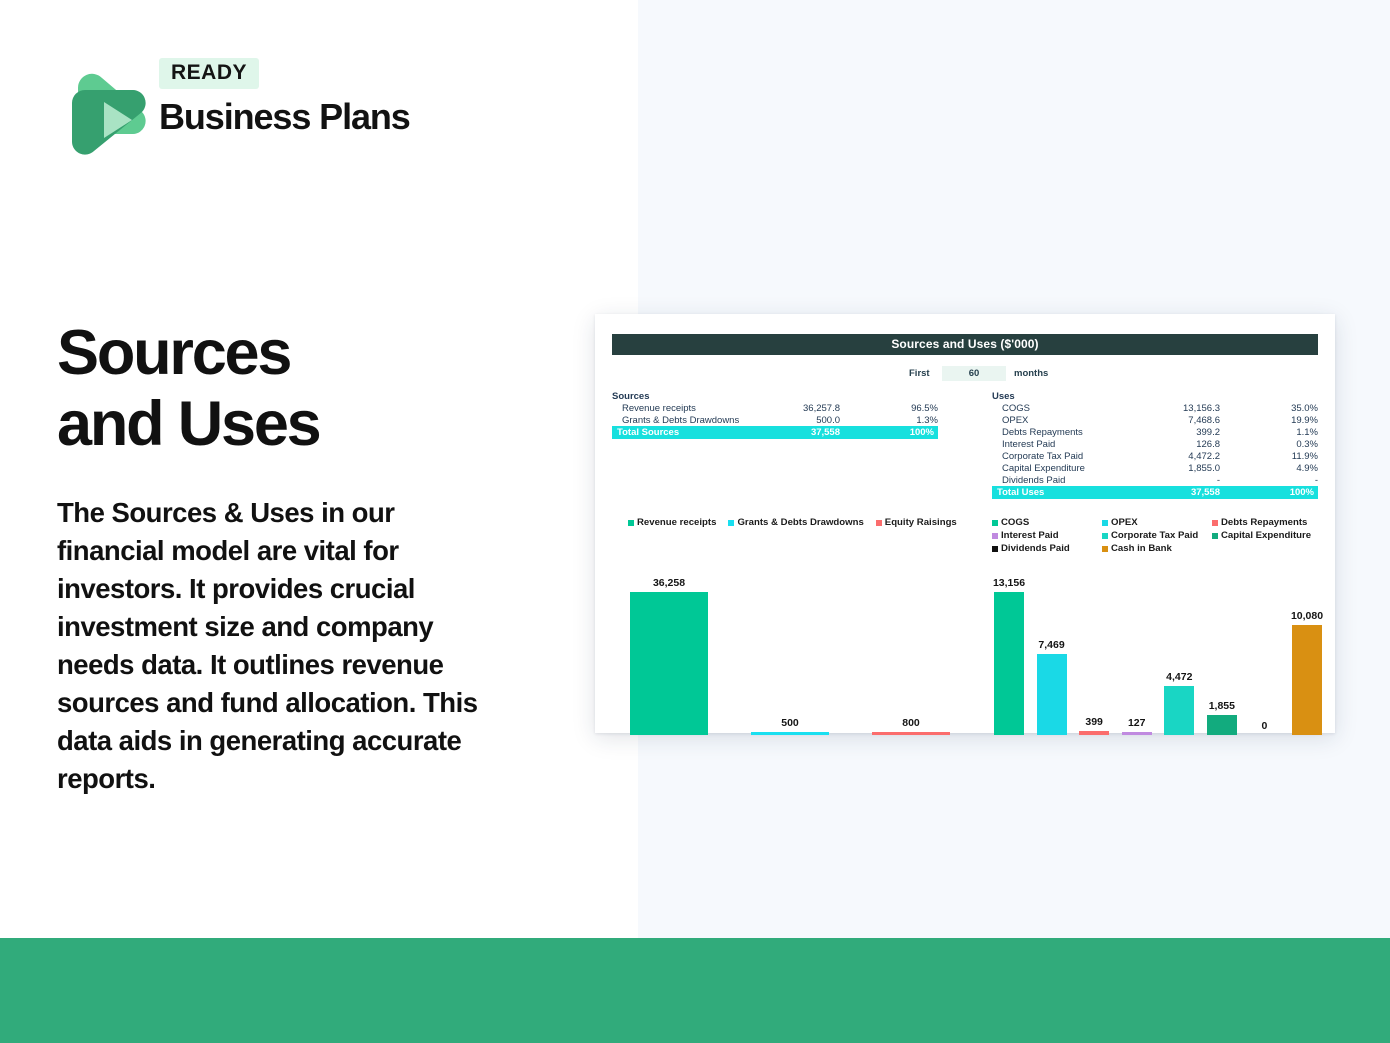 This screenshot has width=1390, height=1043. Describe the element at coordinates (1155, 409) in the screenshot. I see `table-row: COGS 13,156.3 35.0%` at that location.